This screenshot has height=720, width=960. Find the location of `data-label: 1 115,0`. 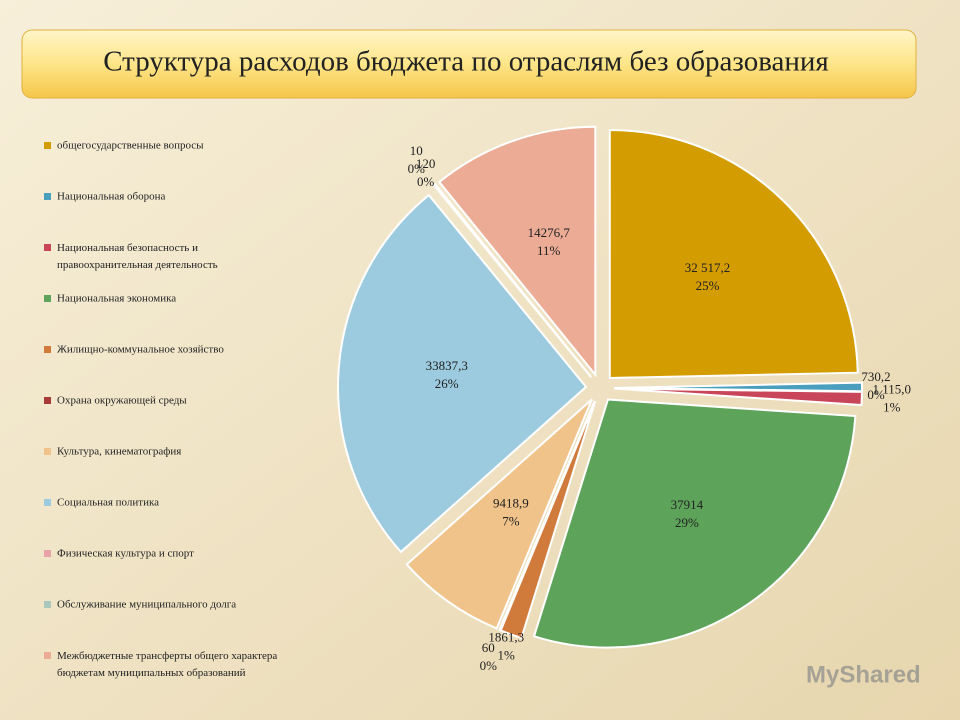

data-label: 1 115,0 is located at coordinates (892, 389).